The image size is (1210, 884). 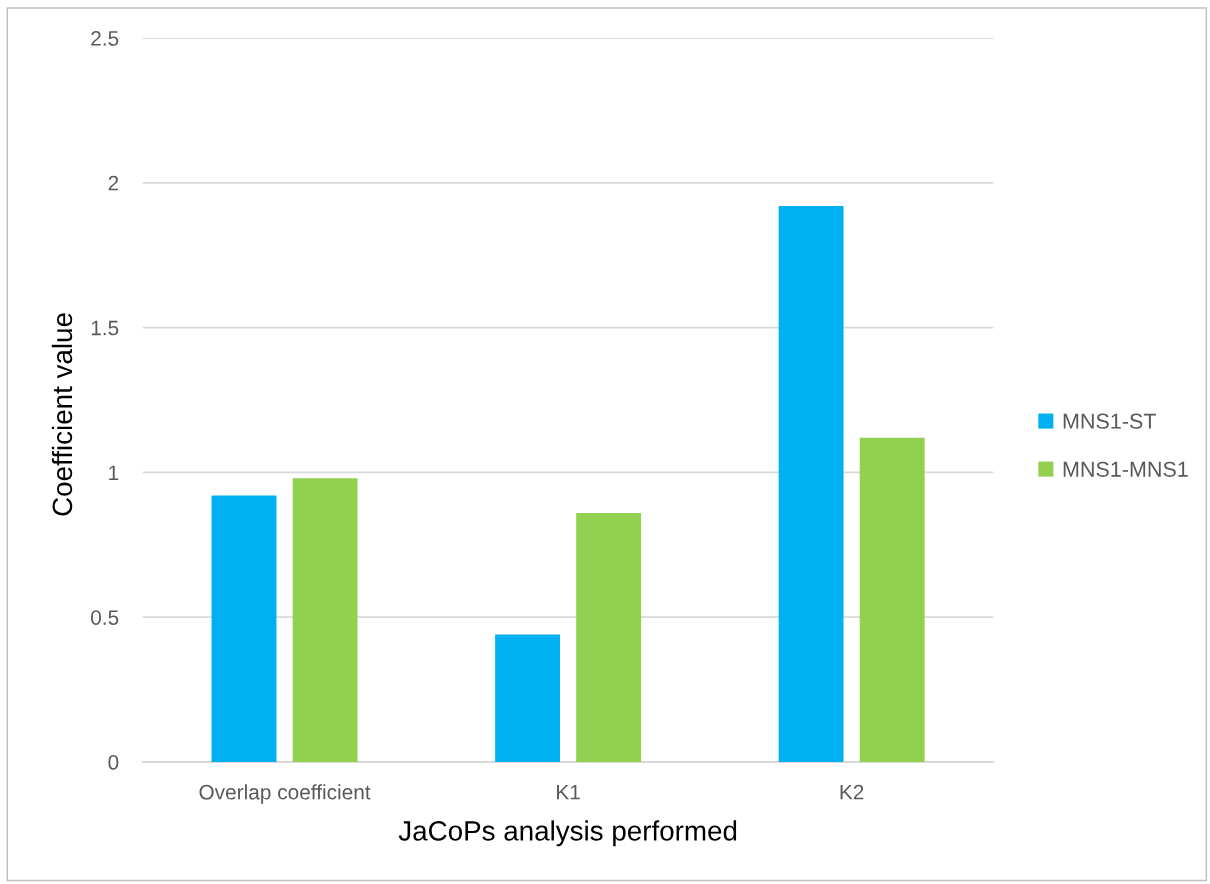 I want to click on x-axis-title: JaCoPs analysis performed, so click(x=567, y=833).